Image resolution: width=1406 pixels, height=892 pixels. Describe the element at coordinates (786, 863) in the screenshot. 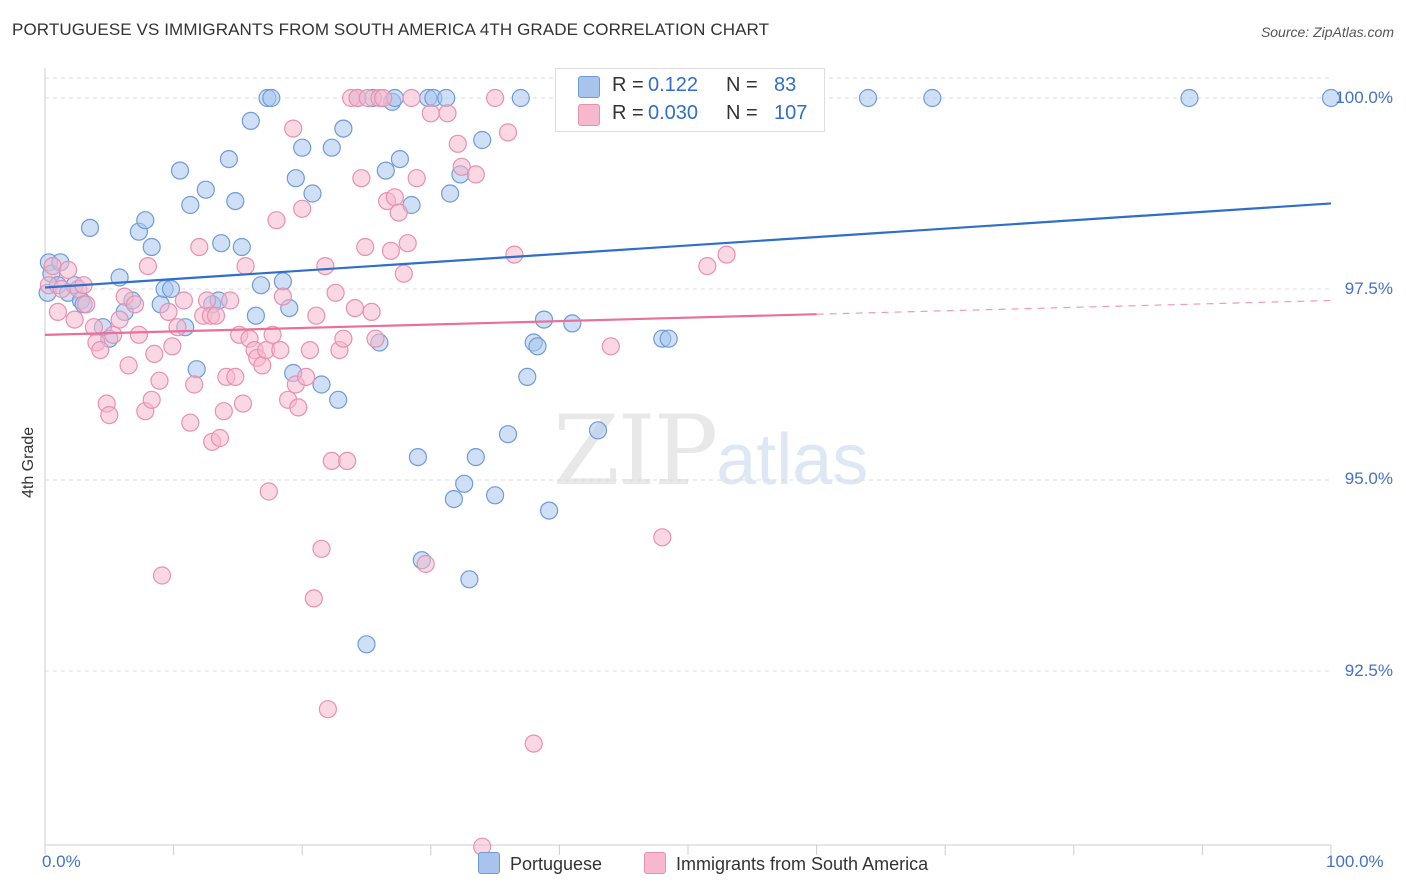

I see `series-legend-item-immigrants: Immigrants from South America` at that location.